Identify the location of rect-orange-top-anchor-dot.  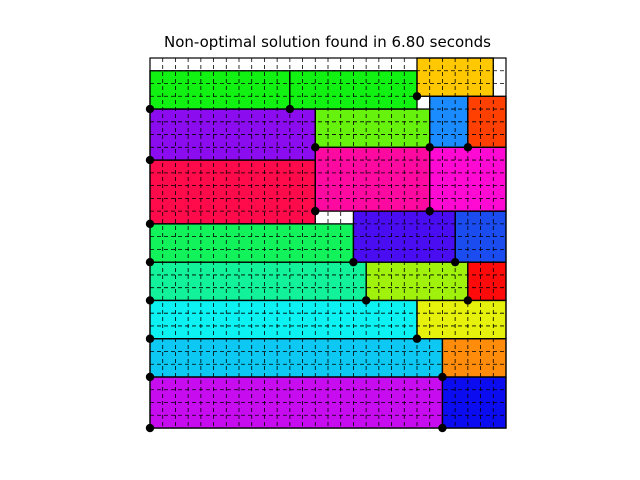
(417, 96).